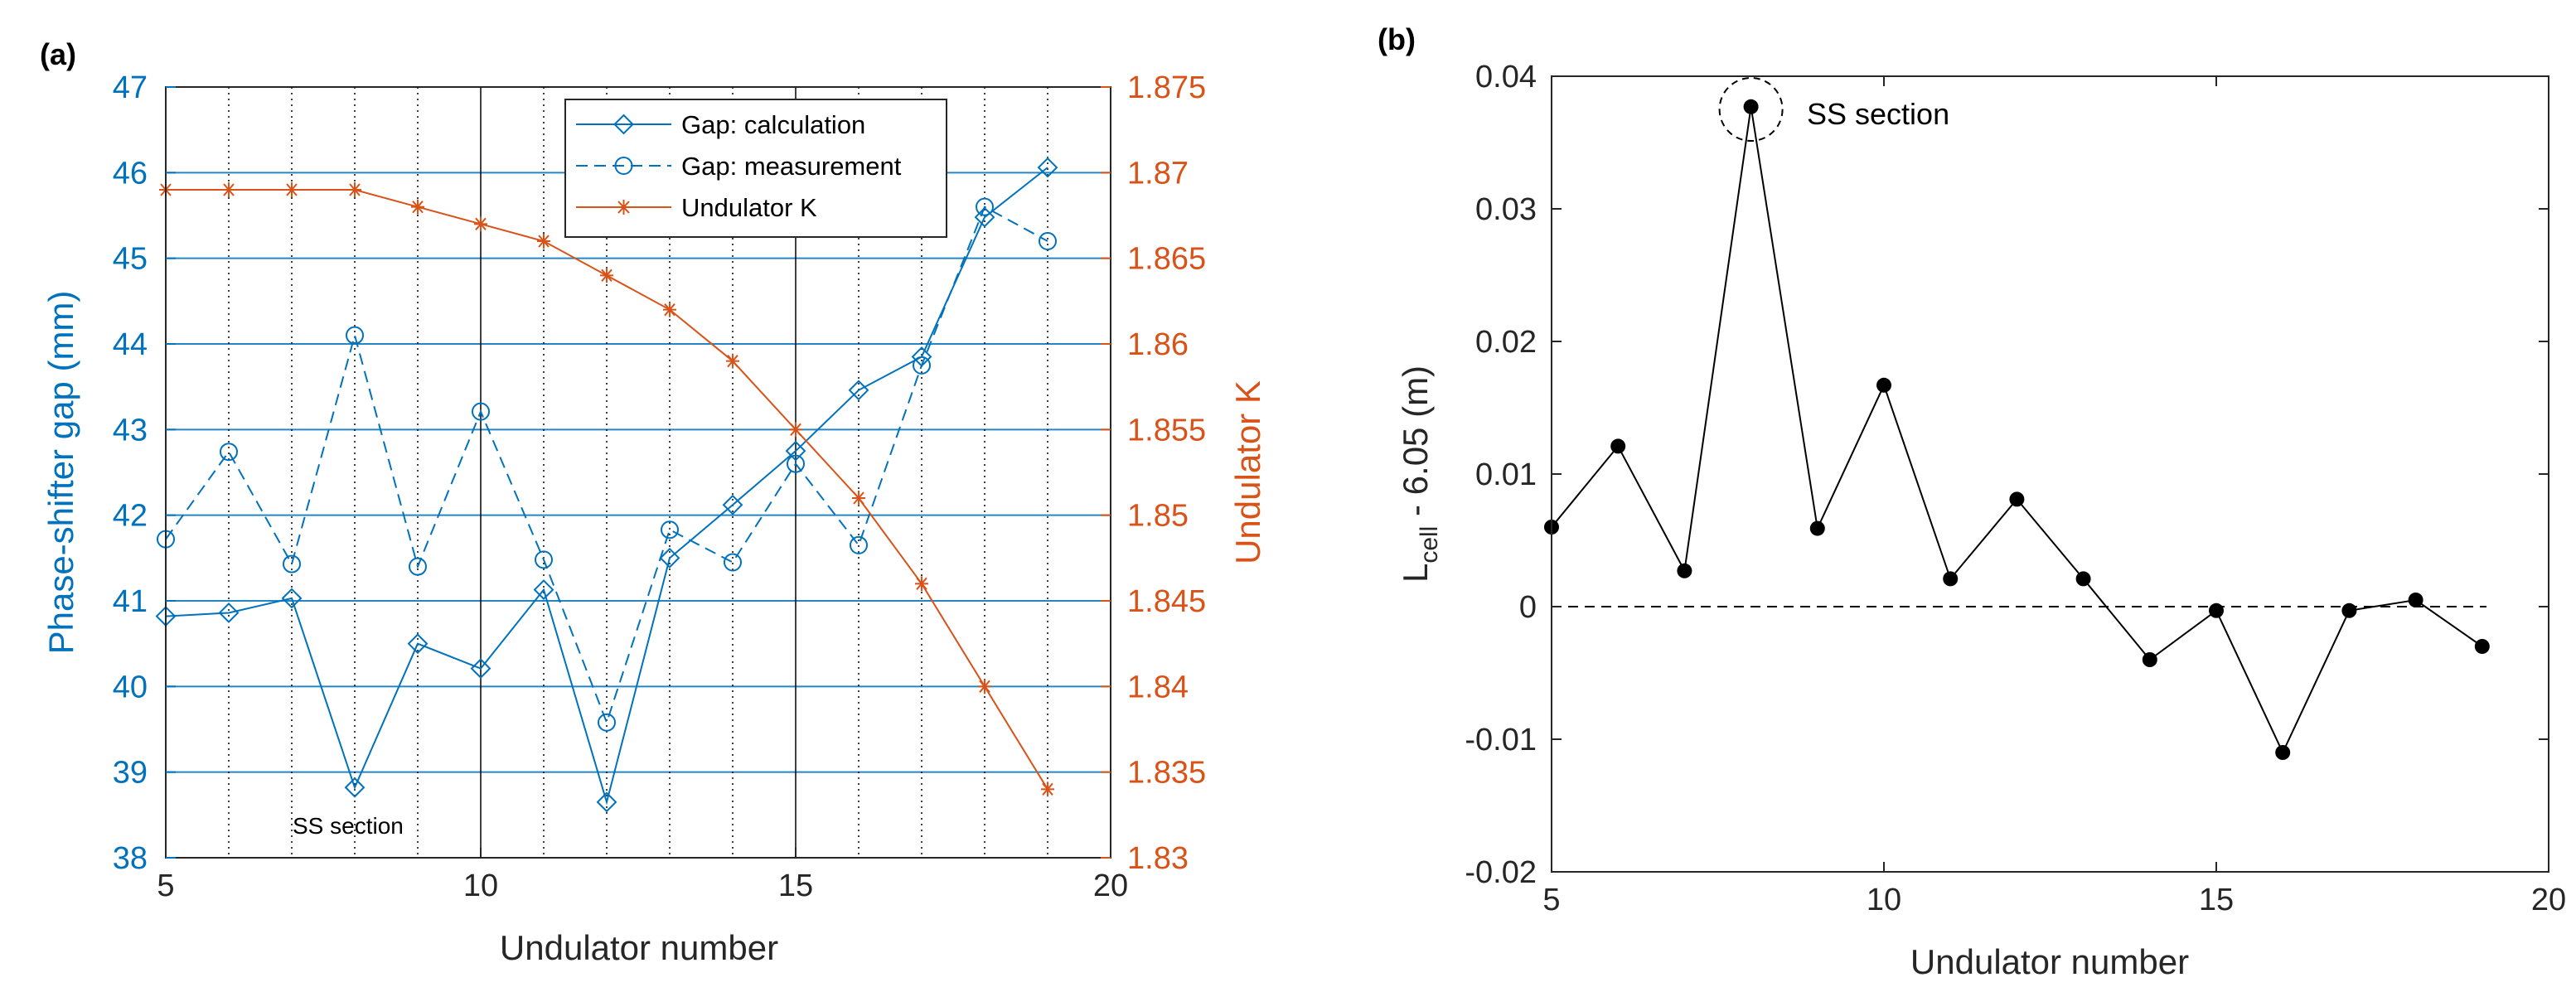 Image resolution: width=2576 pixels, height=992 pixels. What do you see at coordinates (1166, 87) in the screenshot?
I see `y-tick-label-right: 1.875` at bounding box center [1166, 87].